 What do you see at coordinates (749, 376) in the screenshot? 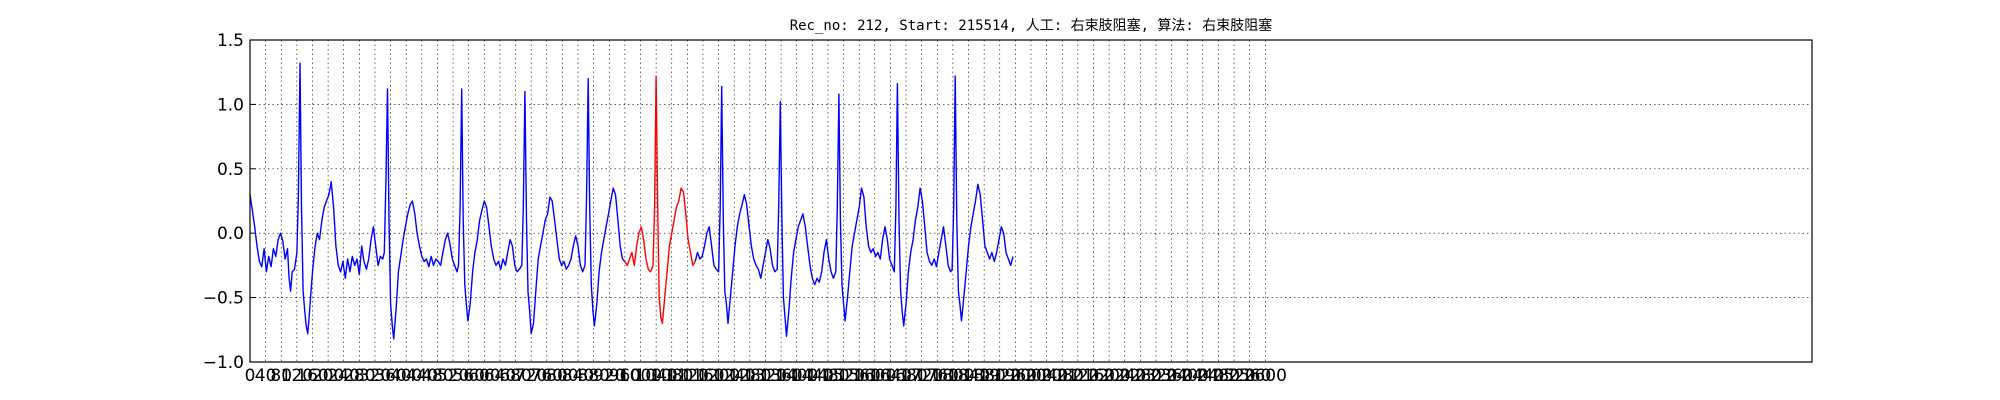
I see `x-tick-label: 1280` at bounding box center [749, 376].